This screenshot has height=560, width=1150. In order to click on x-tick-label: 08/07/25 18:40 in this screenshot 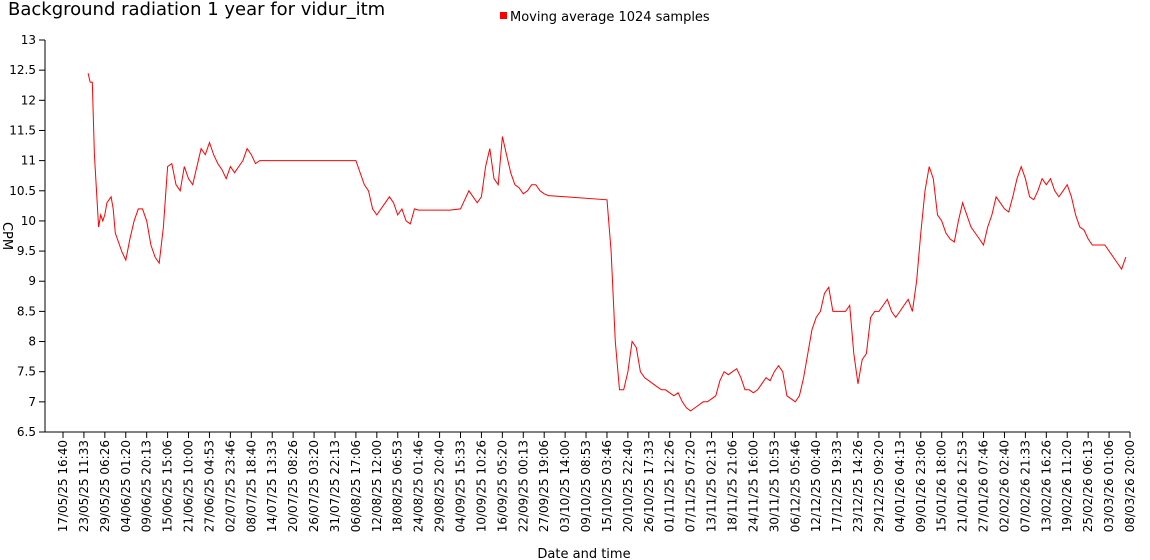, I will do `click(251, 486)`.